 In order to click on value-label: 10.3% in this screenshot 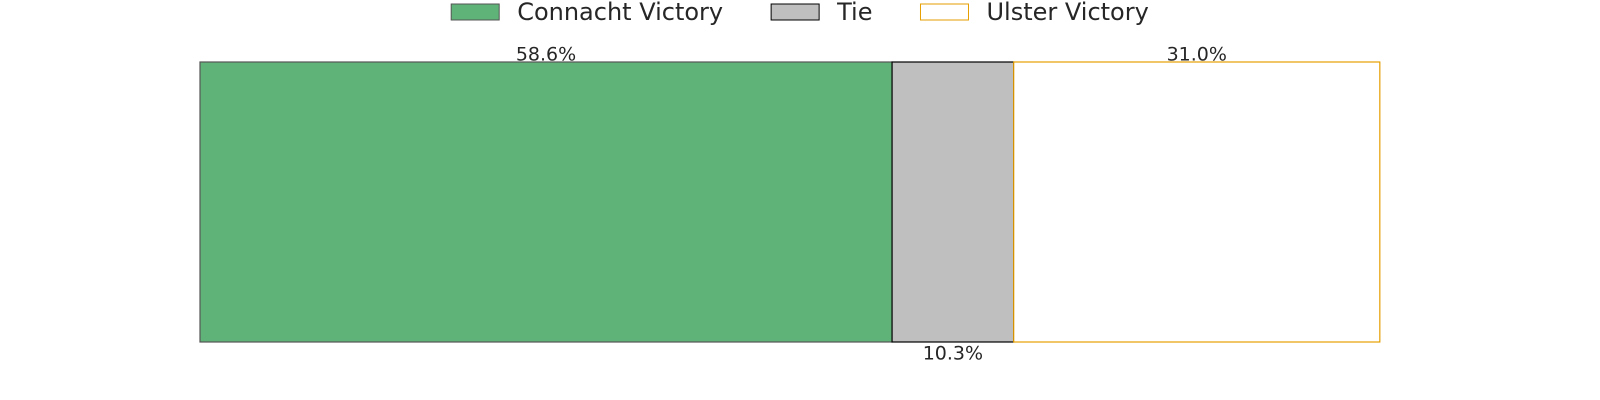, I will do `click(953, 354)`.